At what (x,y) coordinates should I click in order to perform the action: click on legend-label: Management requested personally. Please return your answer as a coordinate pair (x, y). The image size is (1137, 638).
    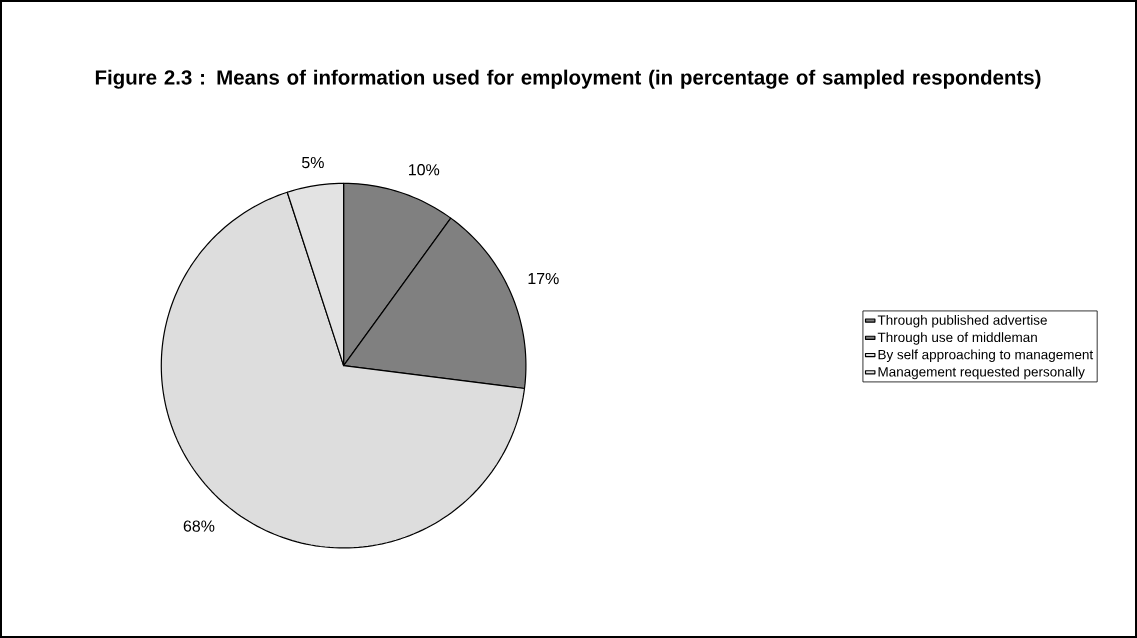
    Looking at the image, I should click on (981, 373).